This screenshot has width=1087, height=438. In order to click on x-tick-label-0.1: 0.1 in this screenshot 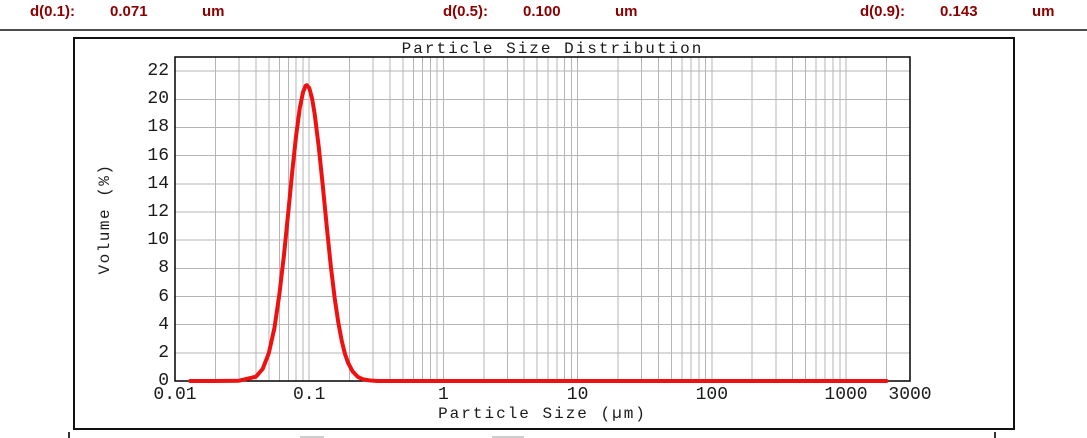, I will do `click(309, 395)`.